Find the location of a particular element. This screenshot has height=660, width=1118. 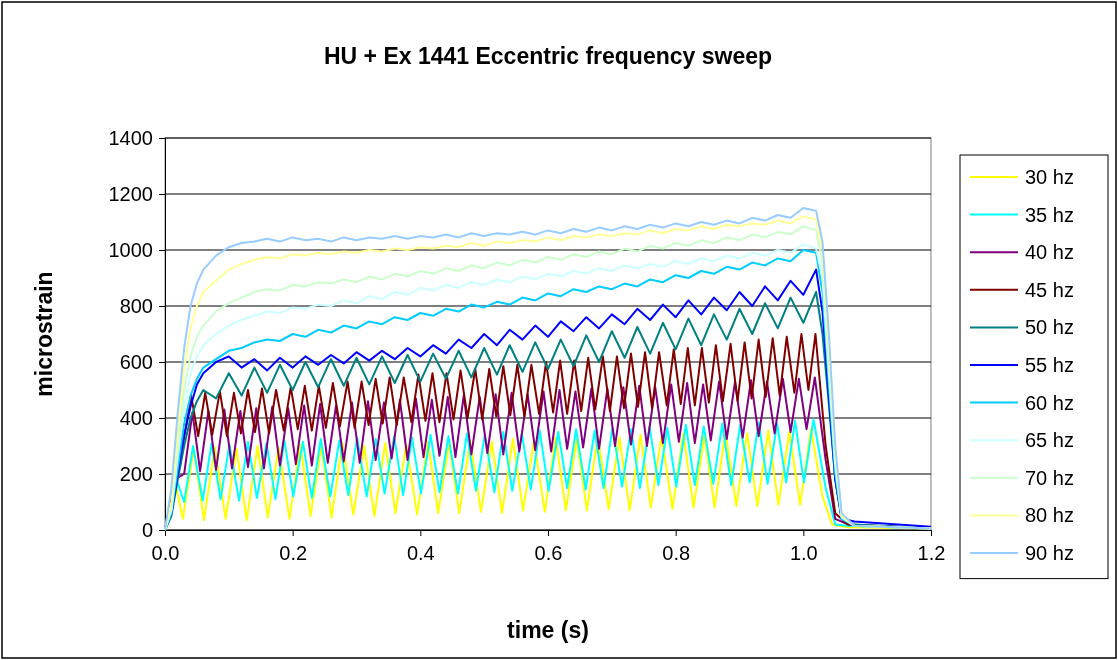

legend-label: 60 hz is located at coordinates (1049, 402).